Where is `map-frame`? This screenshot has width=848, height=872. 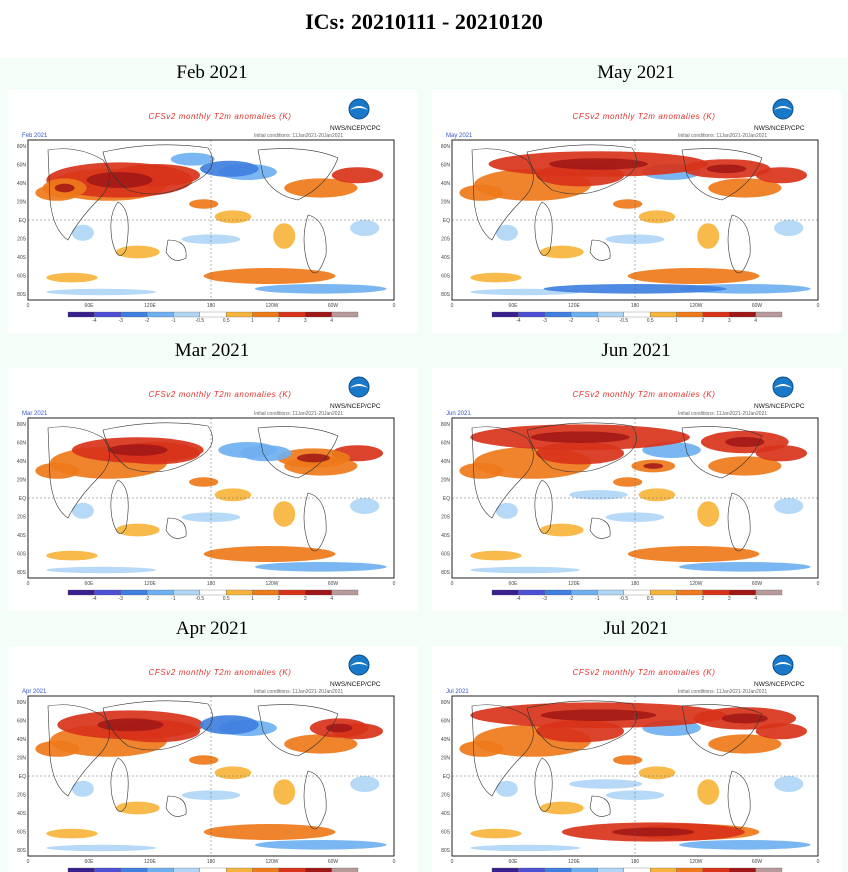 map-frame is located at coordinates (211, 220).